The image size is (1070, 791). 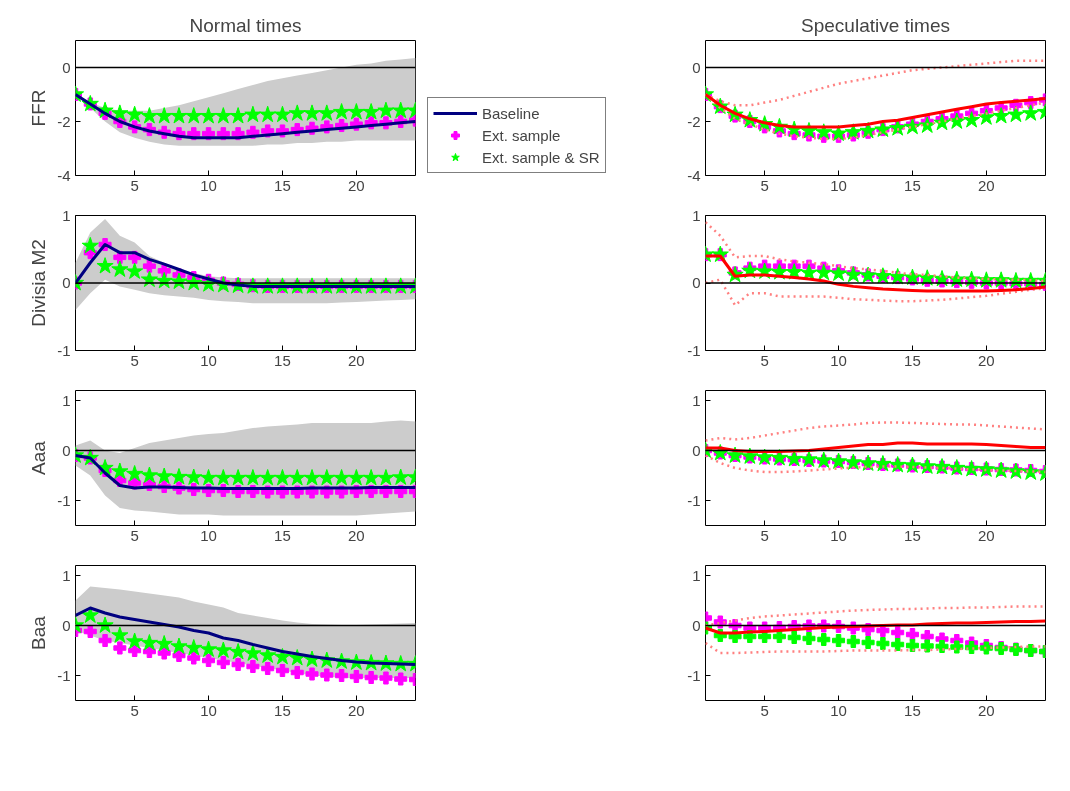 What do you see at coordinates (511, 113) in the screenshot?
I see `legend-label: Baseline` at bounding box center [511, 113].